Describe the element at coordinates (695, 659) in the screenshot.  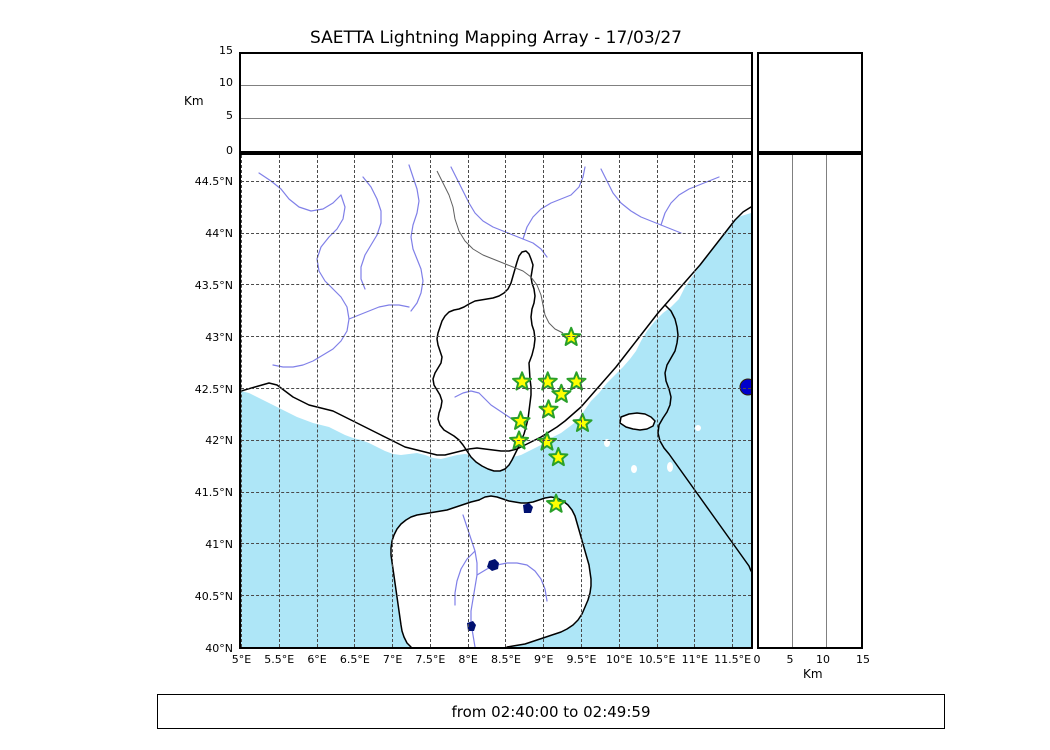
I see `longitude-tick-11°E: 11°E` at that location.